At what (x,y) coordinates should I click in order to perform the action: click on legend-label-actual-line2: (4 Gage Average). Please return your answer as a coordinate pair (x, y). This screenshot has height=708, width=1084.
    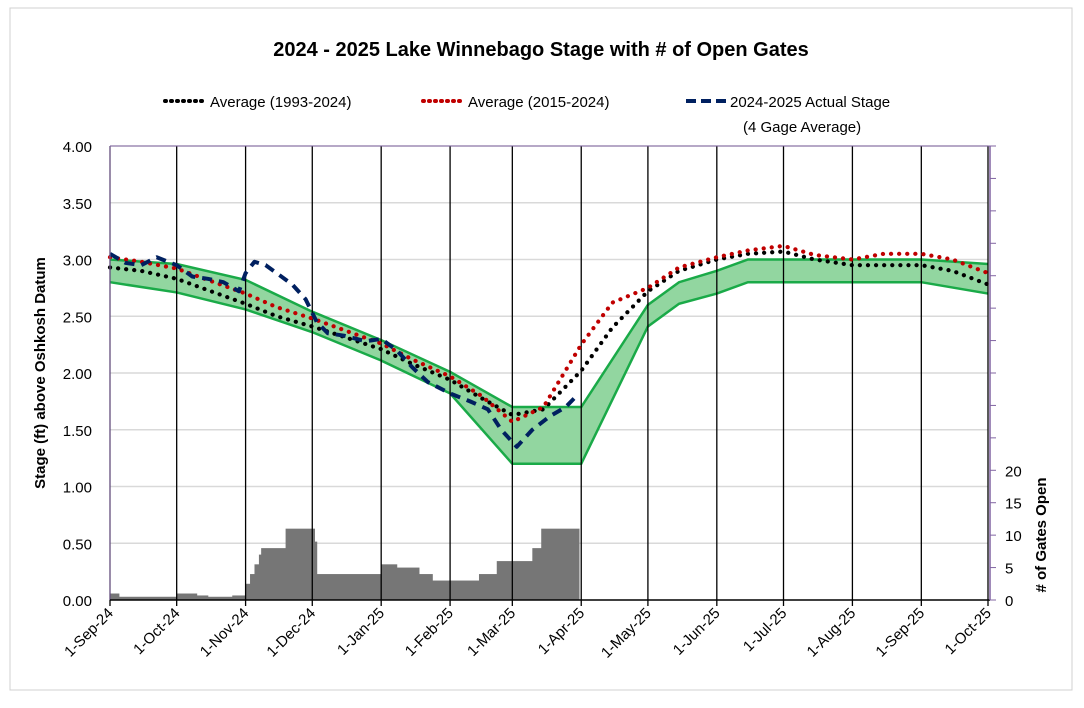
    Looking at the image, I should click on (802, 127).